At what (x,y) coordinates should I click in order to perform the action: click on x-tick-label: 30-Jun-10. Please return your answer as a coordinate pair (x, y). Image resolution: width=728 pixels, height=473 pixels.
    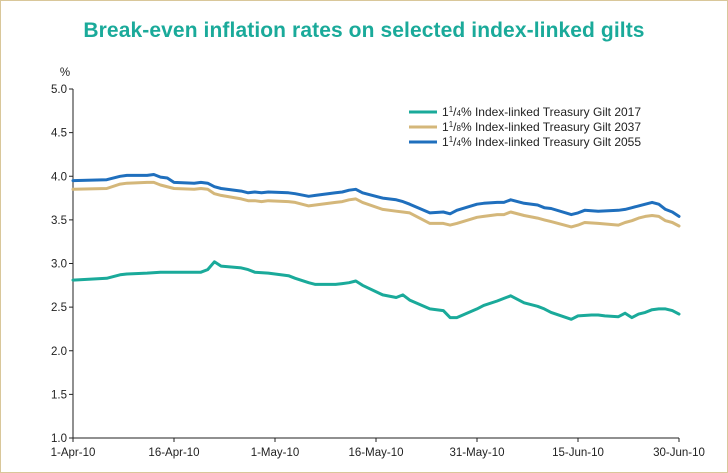
    Looking at the image, I should click on (679, 453).